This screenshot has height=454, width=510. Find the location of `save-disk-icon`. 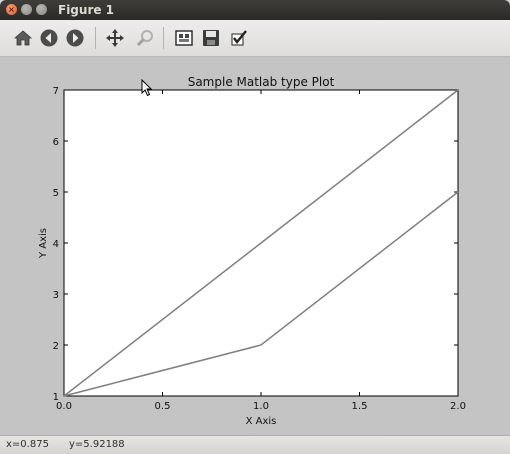

save-disk-icon is located at coordinates (211, 38).